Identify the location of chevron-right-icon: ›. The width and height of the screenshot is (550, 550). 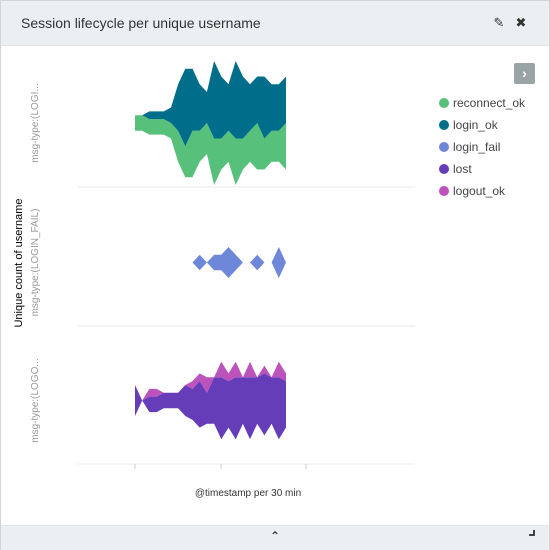
(524, 73).